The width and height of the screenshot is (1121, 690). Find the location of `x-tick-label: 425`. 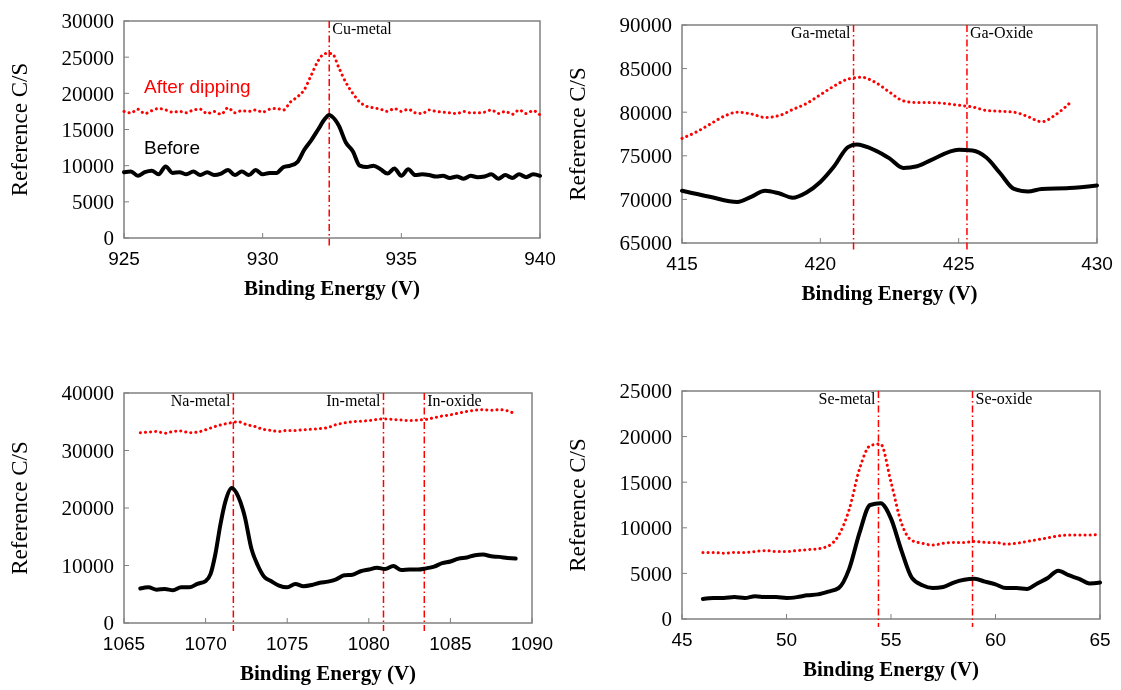

x-tick-label: 425 is located at coordinates (958, 263).